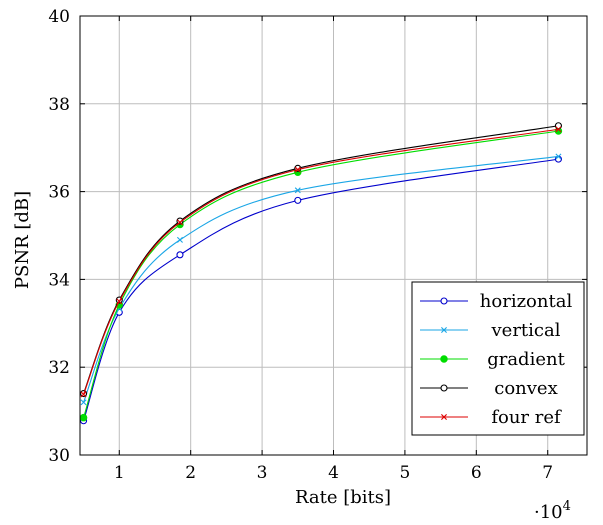  Describe the element at coordinates (59, 280) in the screenshot. I see `y-tick-label: 34` at that location.